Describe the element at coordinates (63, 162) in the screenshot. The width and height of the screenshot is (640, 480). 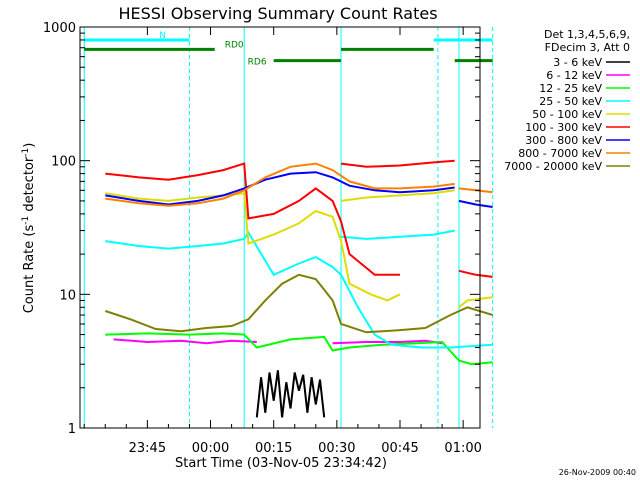
I see `y-tick-label: 100` at that location.